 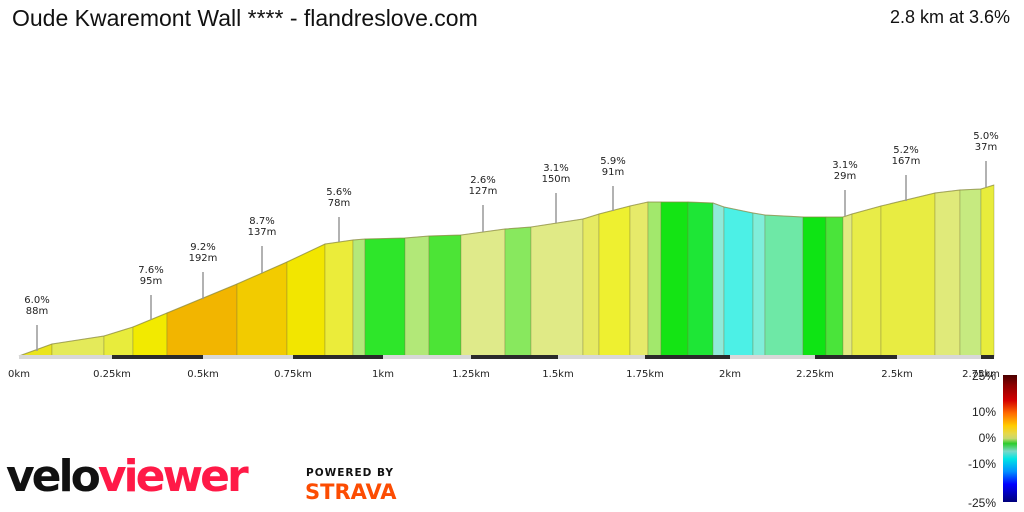 What do you see at coordinates (151, 292) in the screenshot?
I see `segment-annotation: 7.6%95m` at bounding box center [151, 292].